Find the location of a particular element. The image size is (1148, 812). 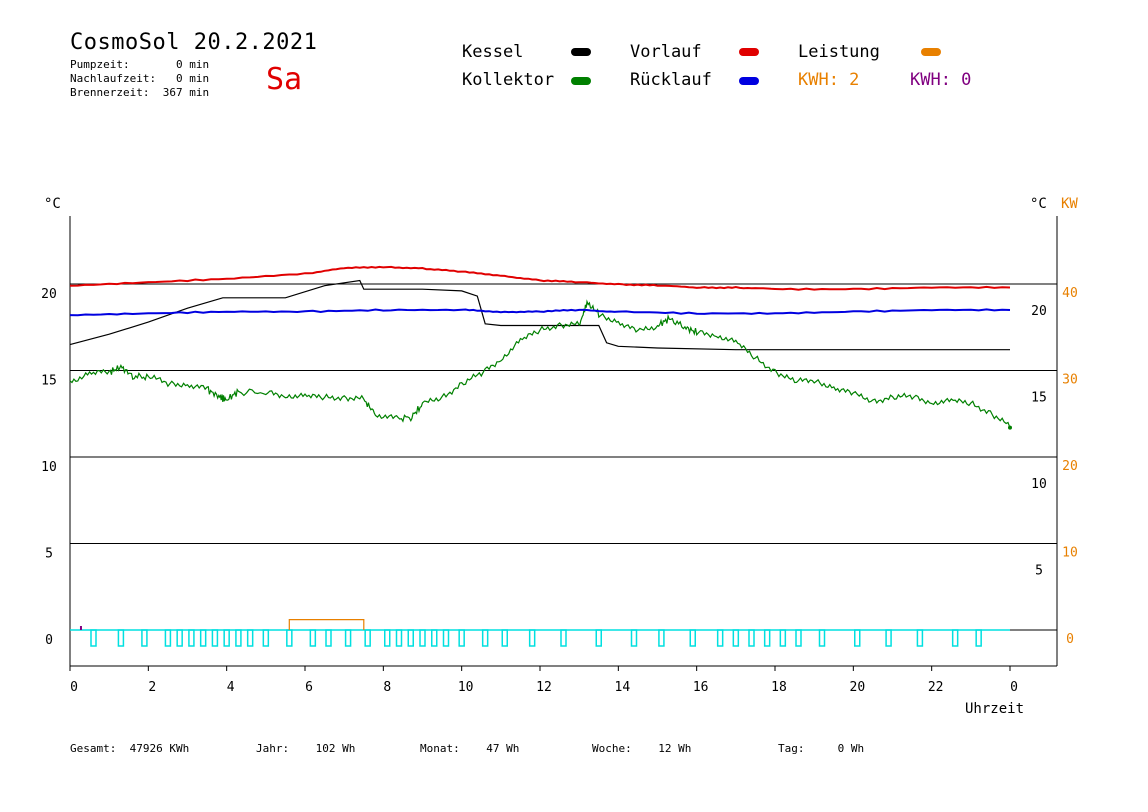

right-axis-unit: °C is located at coordinates (1038, 204).